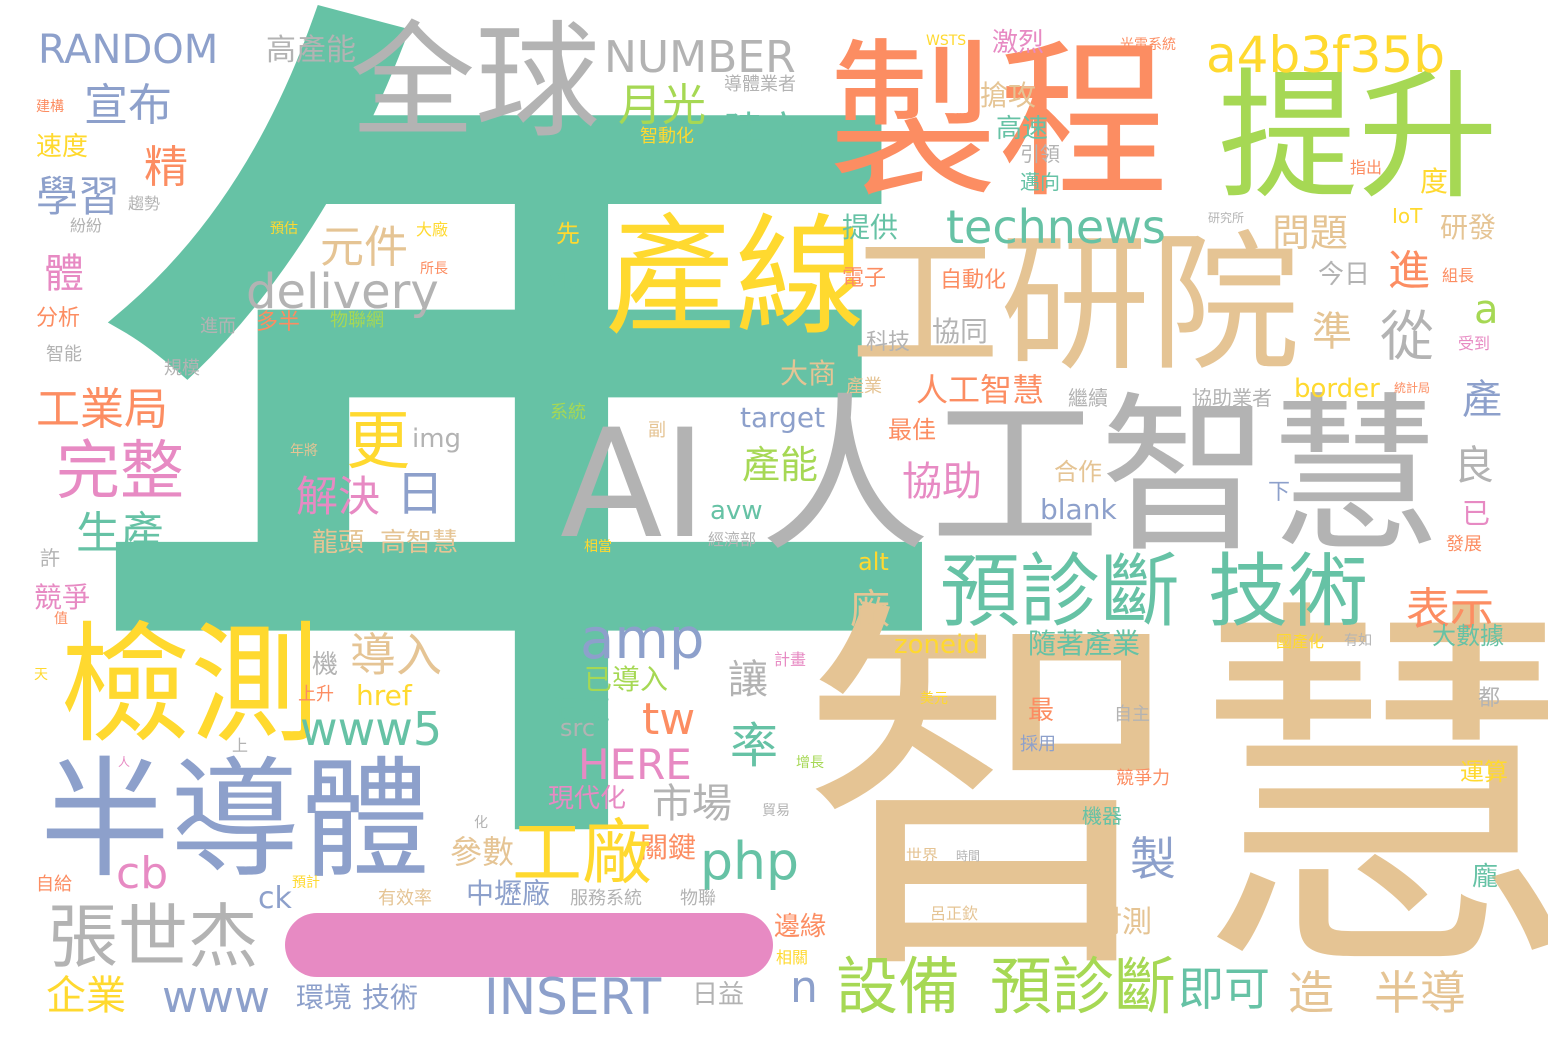  Describe the element at coordinates (182, 368) in the screenshot. I see `word-guimo: 規模` at that location.